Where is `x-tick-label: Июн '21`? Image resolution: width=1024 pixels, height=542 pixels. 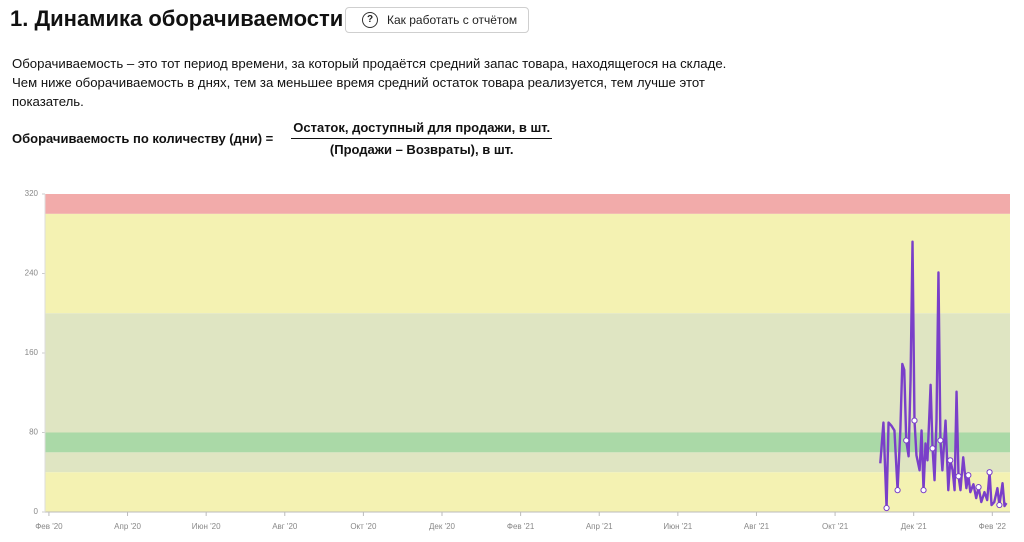
x-tick-label: Июн '21 is located at coordinates (677, 526).